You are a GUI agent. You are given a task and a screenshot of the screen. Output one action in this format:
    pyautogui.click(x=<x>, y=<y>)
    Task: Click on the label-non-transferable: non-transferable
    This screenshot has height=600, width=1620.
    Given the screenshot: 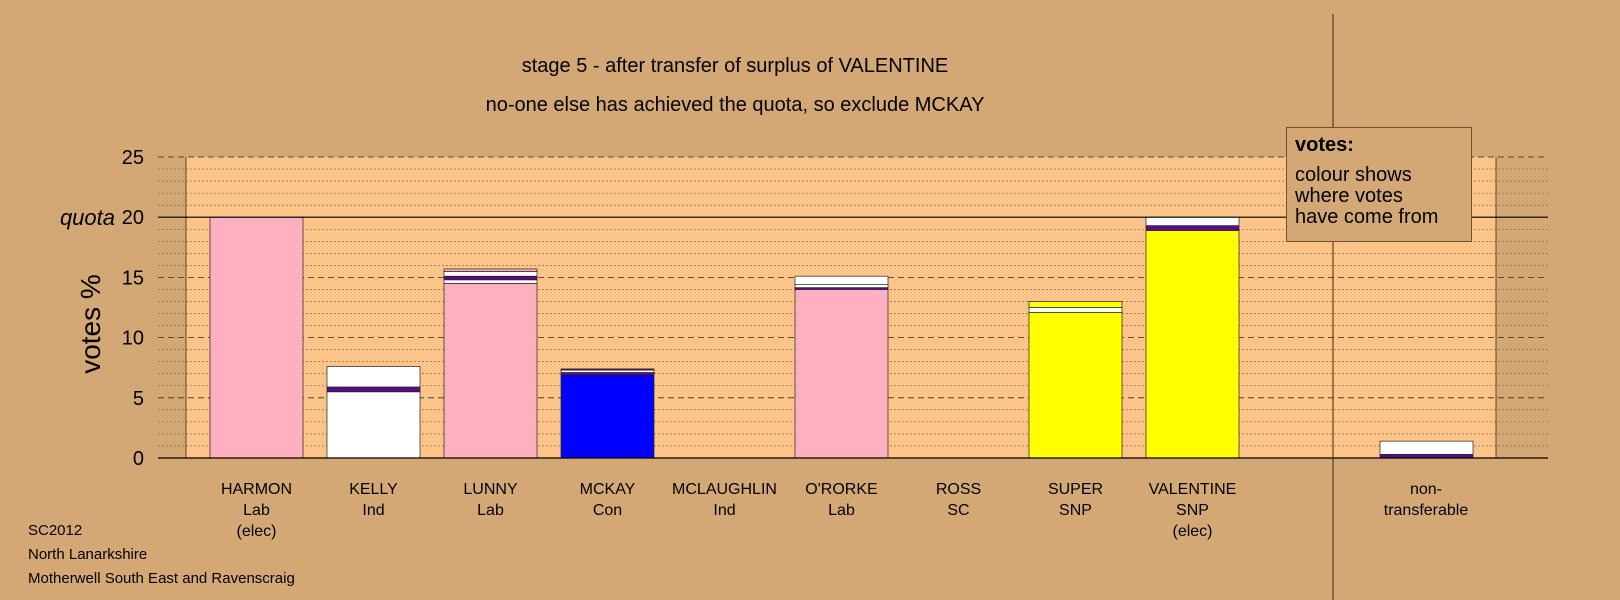 What is the action you would take?
    pyautogui.click(x=1426, y=500)
    